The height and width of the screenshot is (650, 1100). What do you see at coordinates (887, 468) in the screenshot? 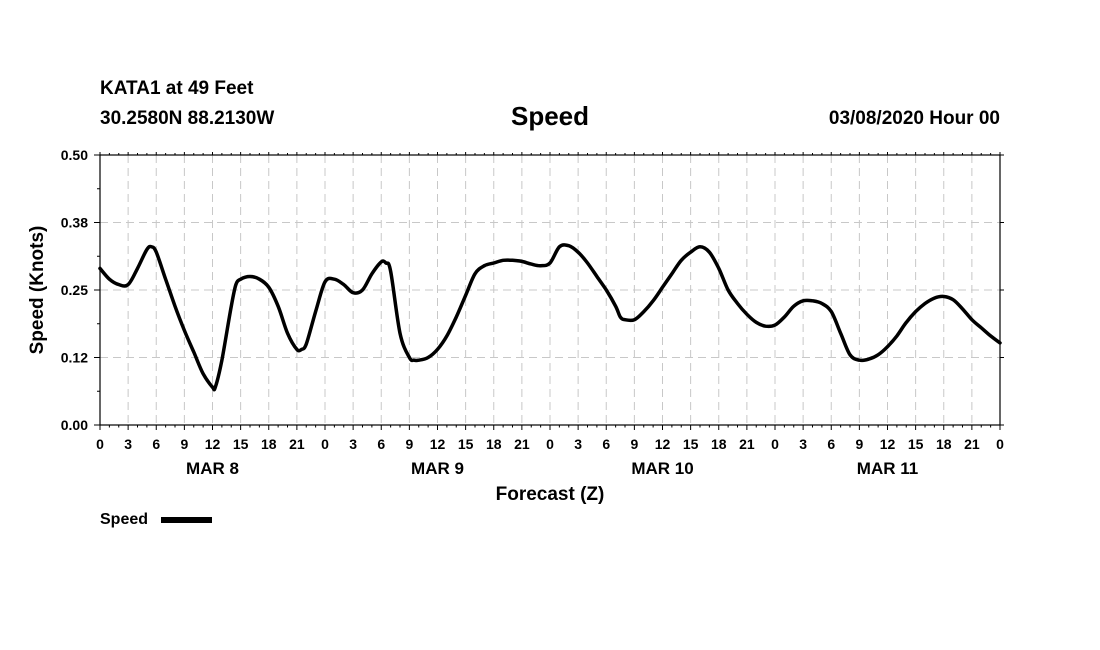
I see `date-label: MAR 11` at bounding box center [887, 468].